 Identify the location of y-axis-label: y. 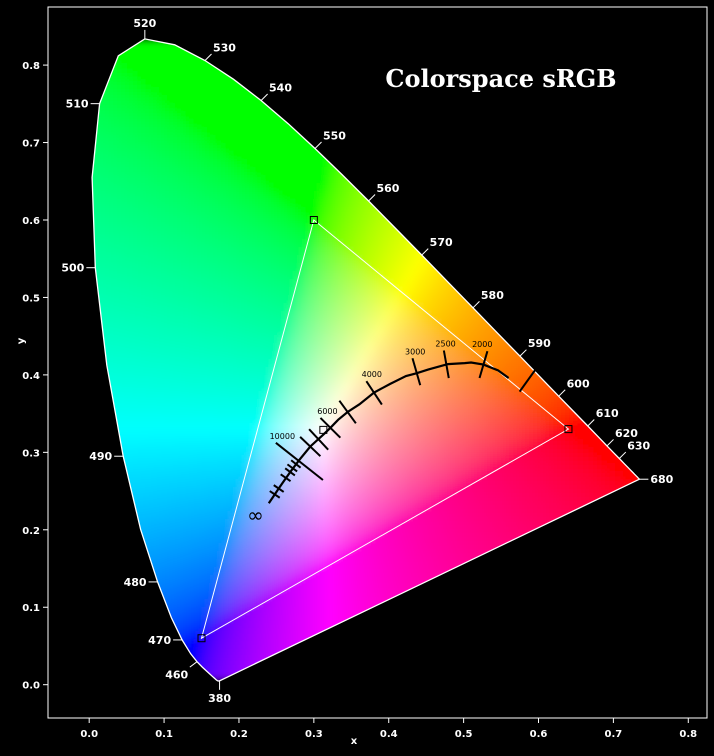
(21, 340).